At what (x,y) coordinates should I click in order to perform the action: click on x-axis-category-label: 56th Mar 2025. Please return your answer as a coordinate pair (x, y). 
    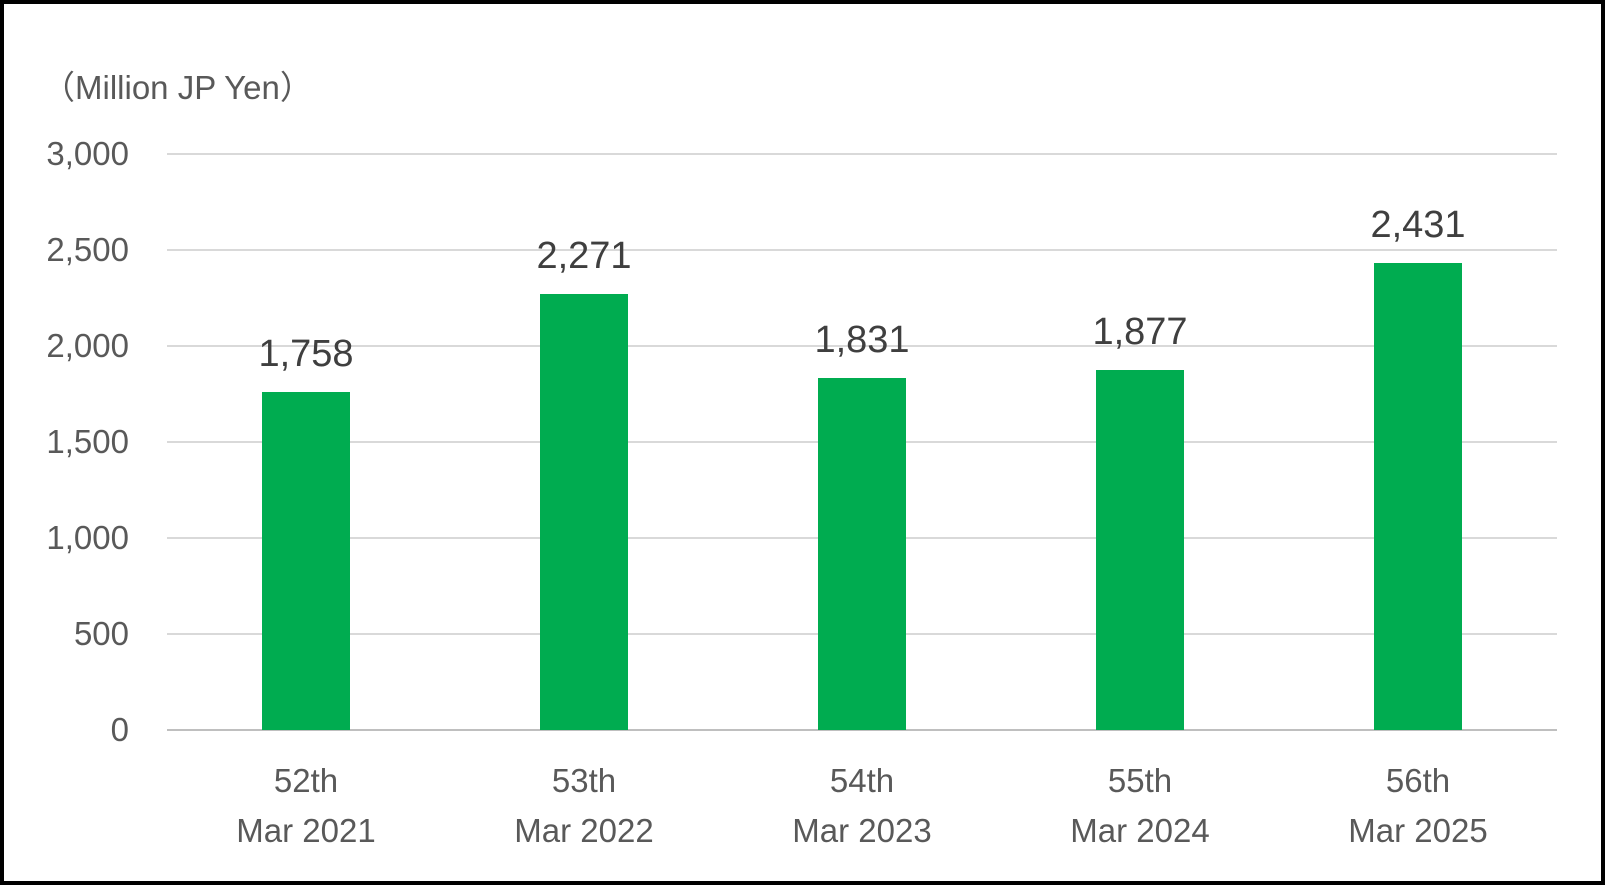
    Looking at the image, I should click on (1417, 806).